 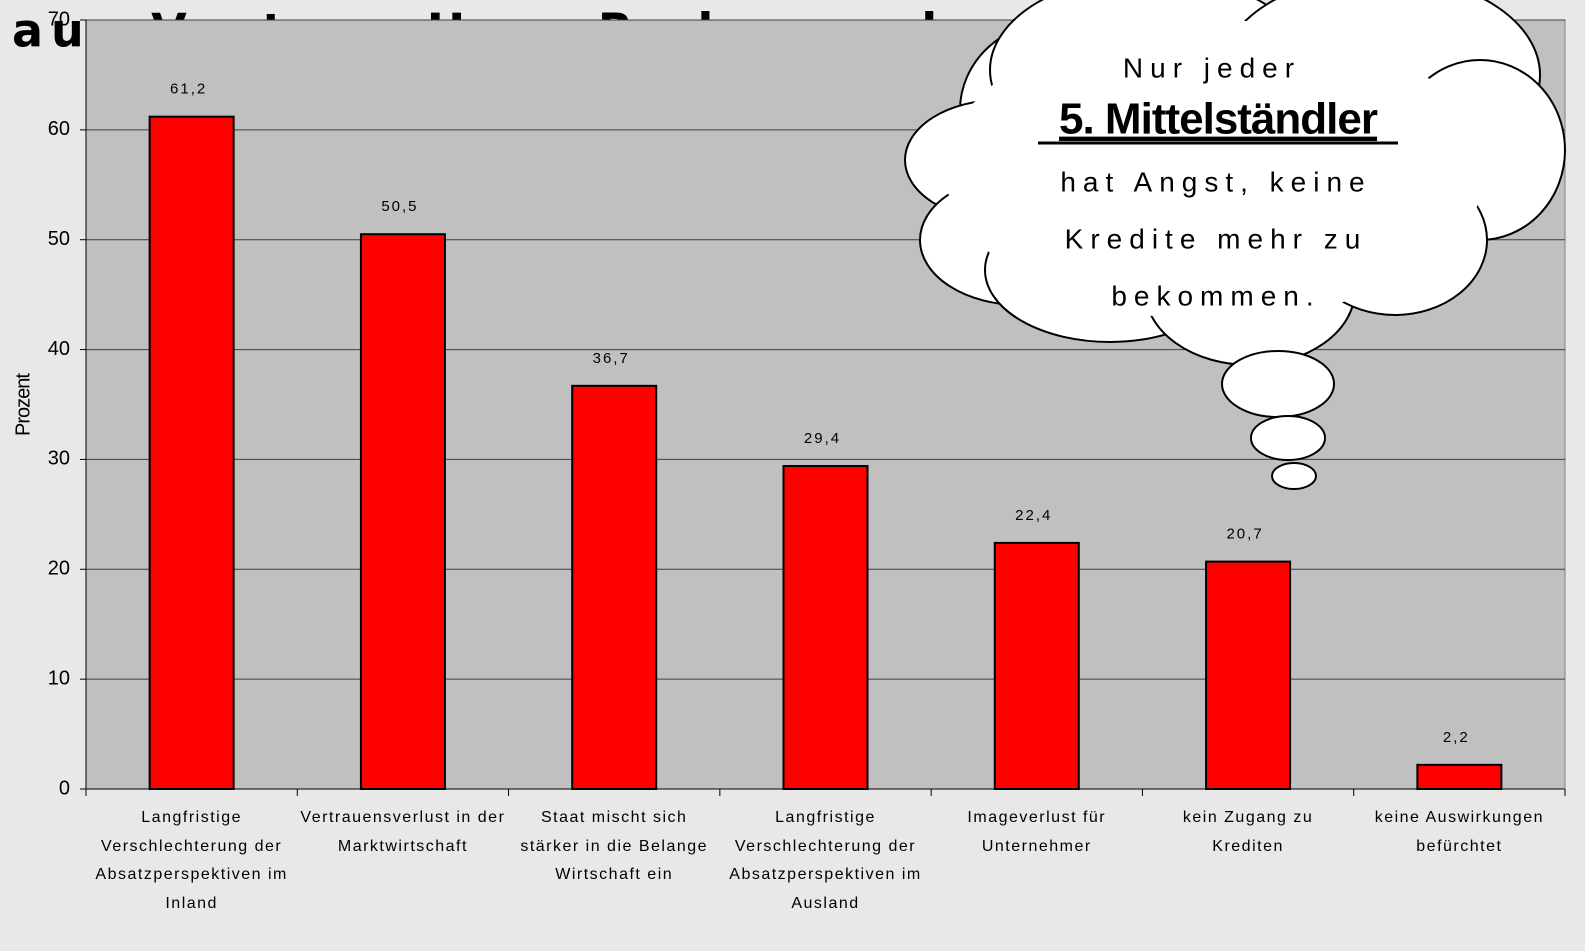 What do you see at coordinates (1216, 238) in the screenshot?
I see `annotation: Kredite mehr zu` at bounding box center [1216, 238].